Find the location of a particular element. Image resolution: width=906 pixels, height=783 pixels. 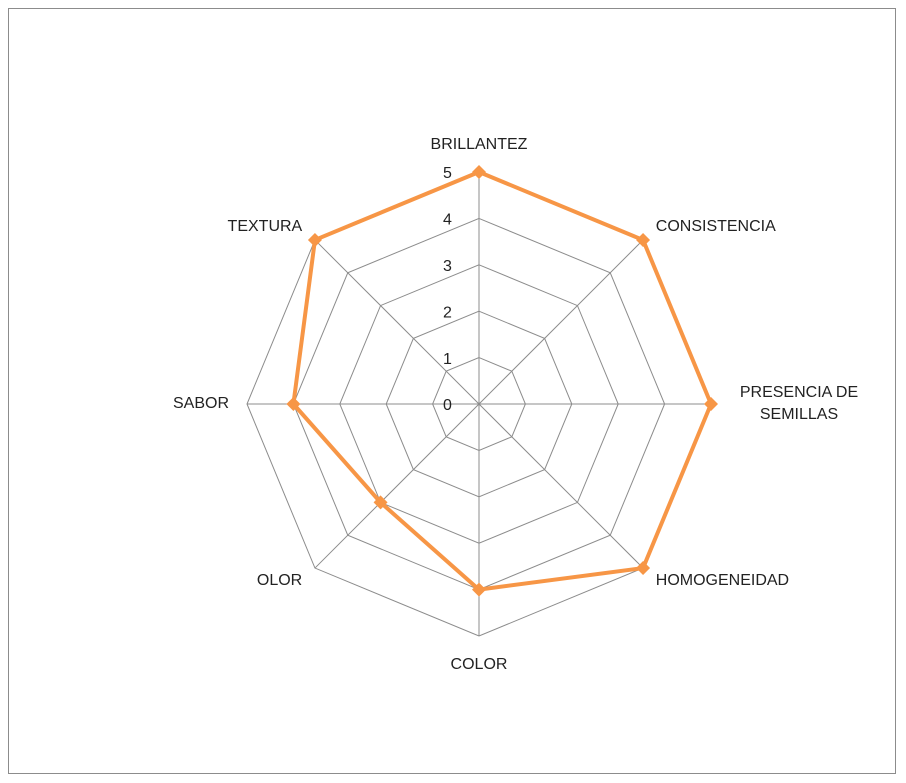

tick-label: 1 is located at coordinates (447, 359).